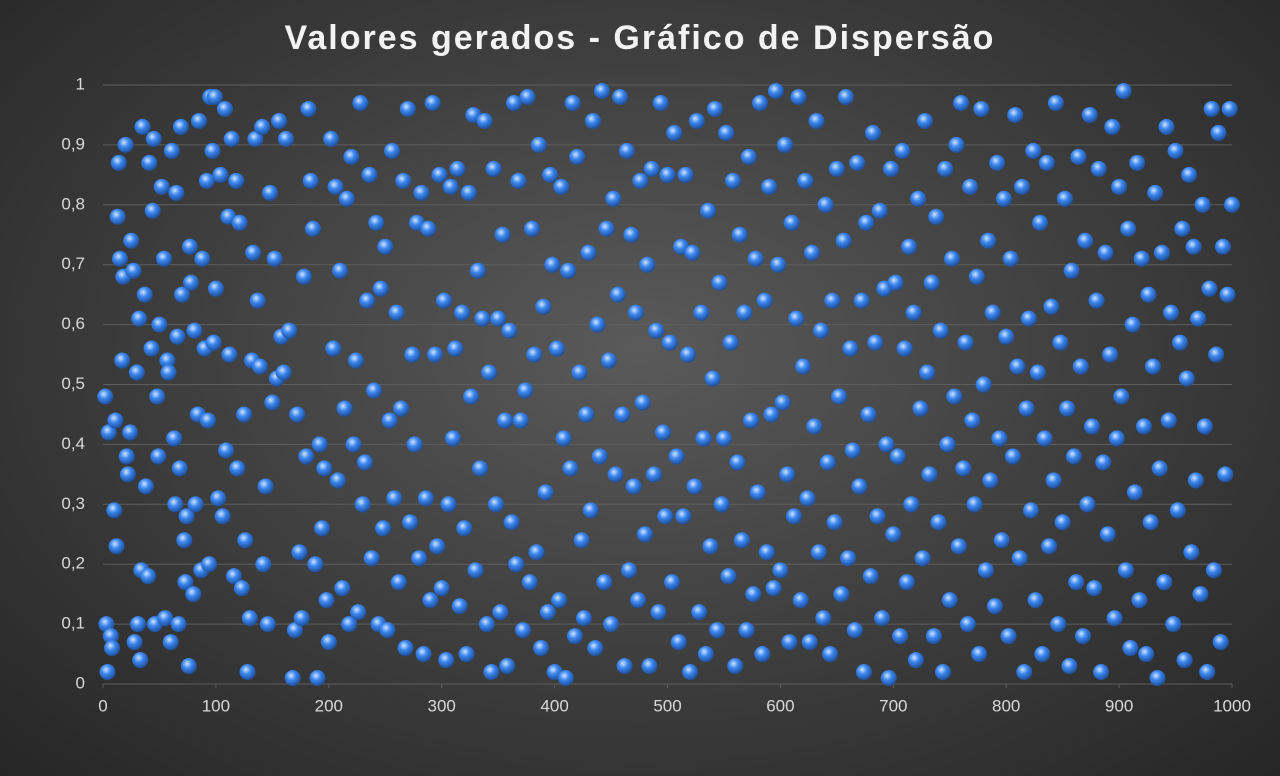 The width and height of the screenshot is (1280, 776). Describe the element at coordinates (73, 563) in the screenshot. I see `y-tick-label: 0,2` at that location.